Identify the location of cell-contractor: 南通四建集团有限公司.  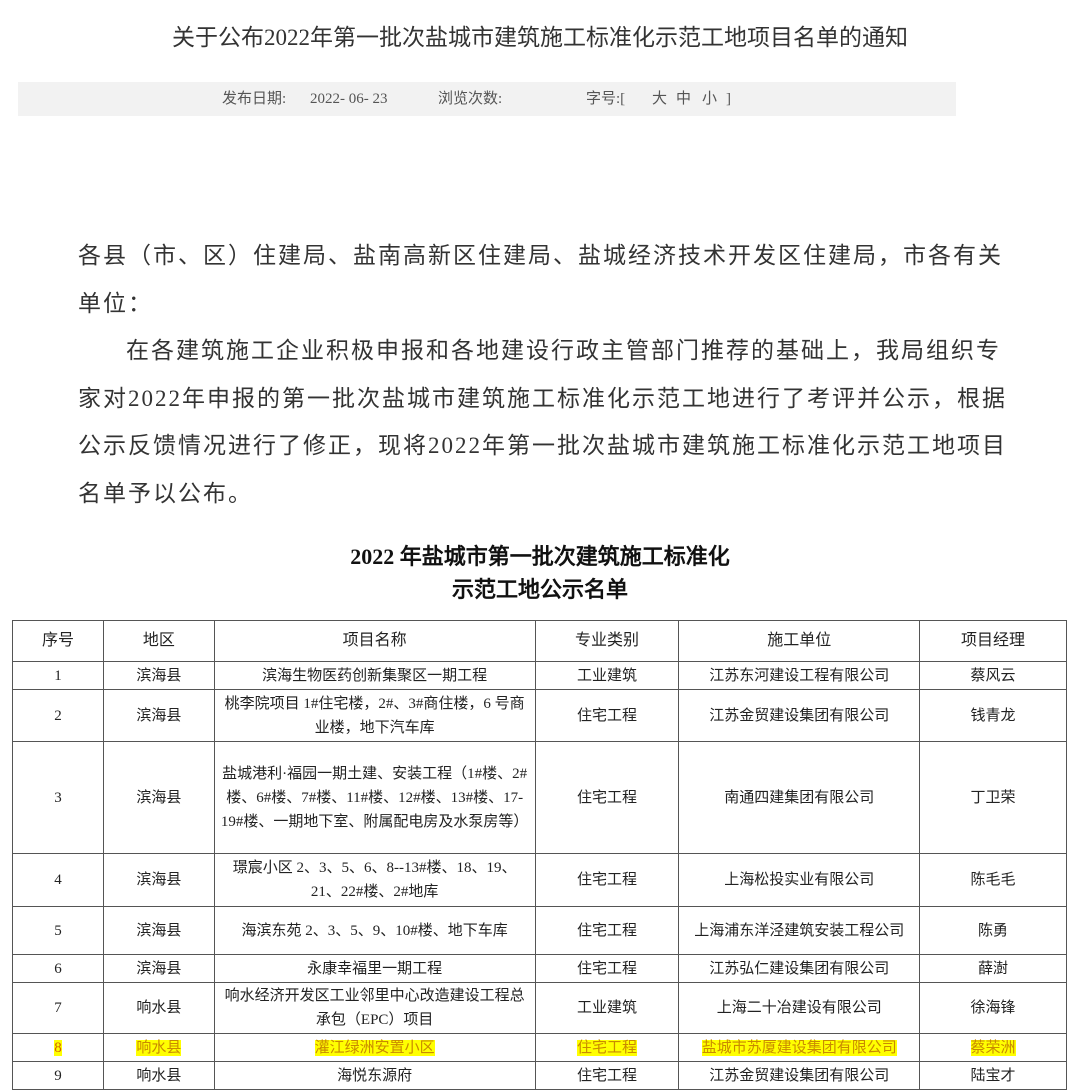
(799, 797).